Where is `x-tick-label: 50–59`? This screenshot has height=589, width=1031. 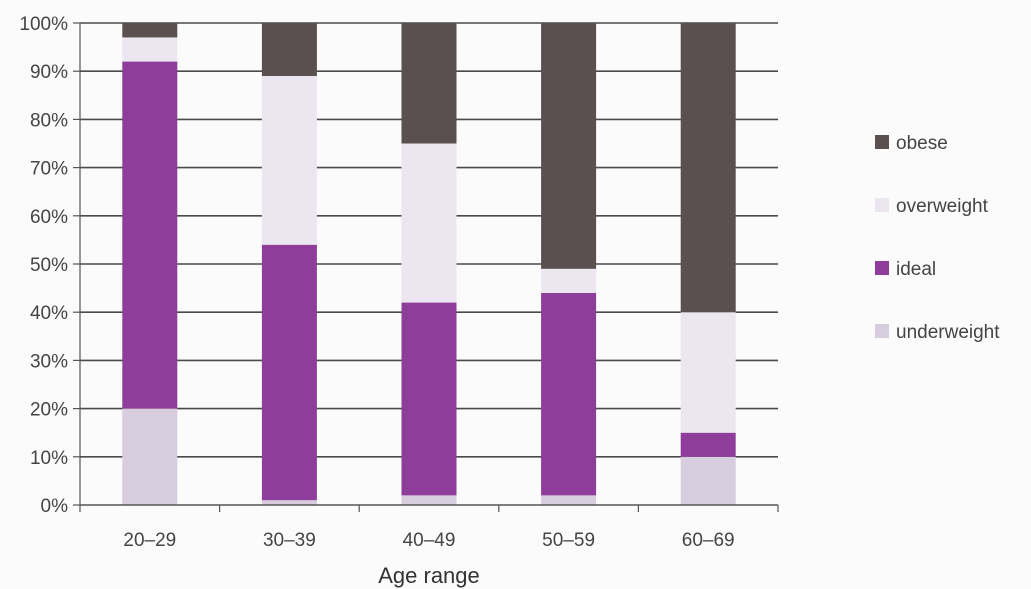
x-tick-label: 50–59 is located at coordinates (568, 540).